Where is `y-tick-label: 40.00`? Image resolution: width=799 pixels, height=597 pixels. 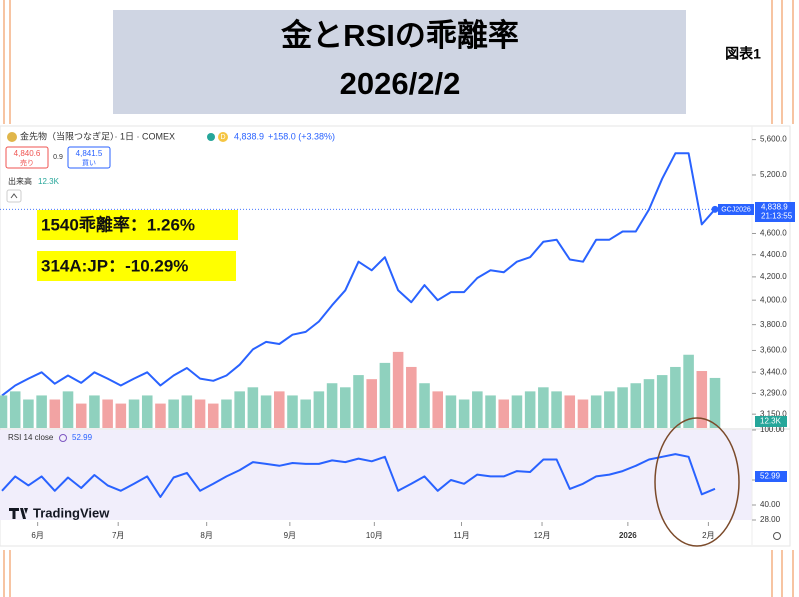
y-tick-label: 40.00 is located at coordinates (770, 504).